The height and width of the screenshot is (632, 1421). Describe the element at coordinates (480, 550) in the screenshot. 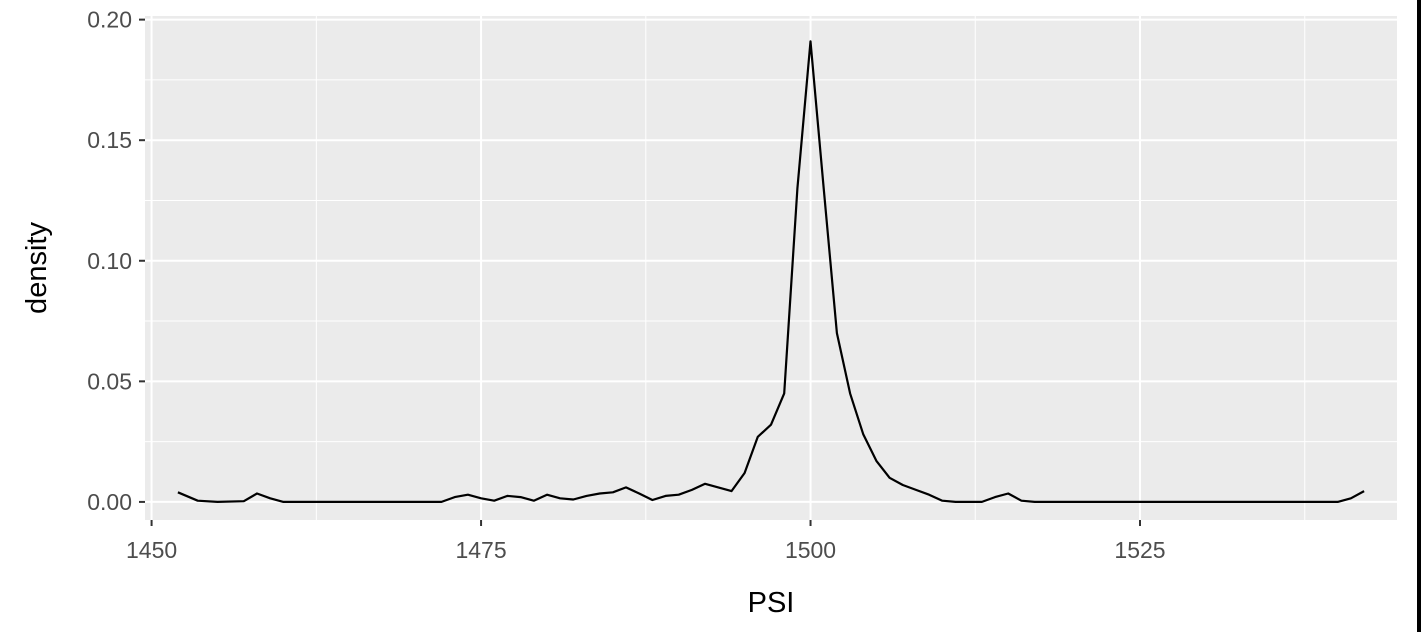

I see `x-tick-label: 1475` at that location.